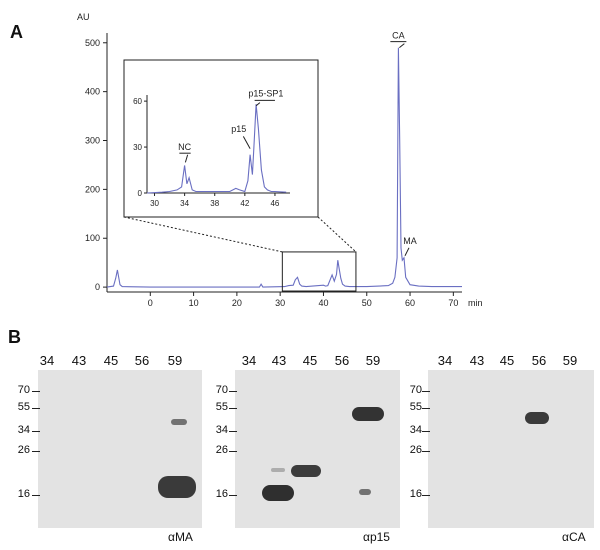 The height and width of the screenshot is (550, 600). Describe the element at coordinates (244, 203) in the screenshot. I see `inset-x-tick-label: 42` at that location.